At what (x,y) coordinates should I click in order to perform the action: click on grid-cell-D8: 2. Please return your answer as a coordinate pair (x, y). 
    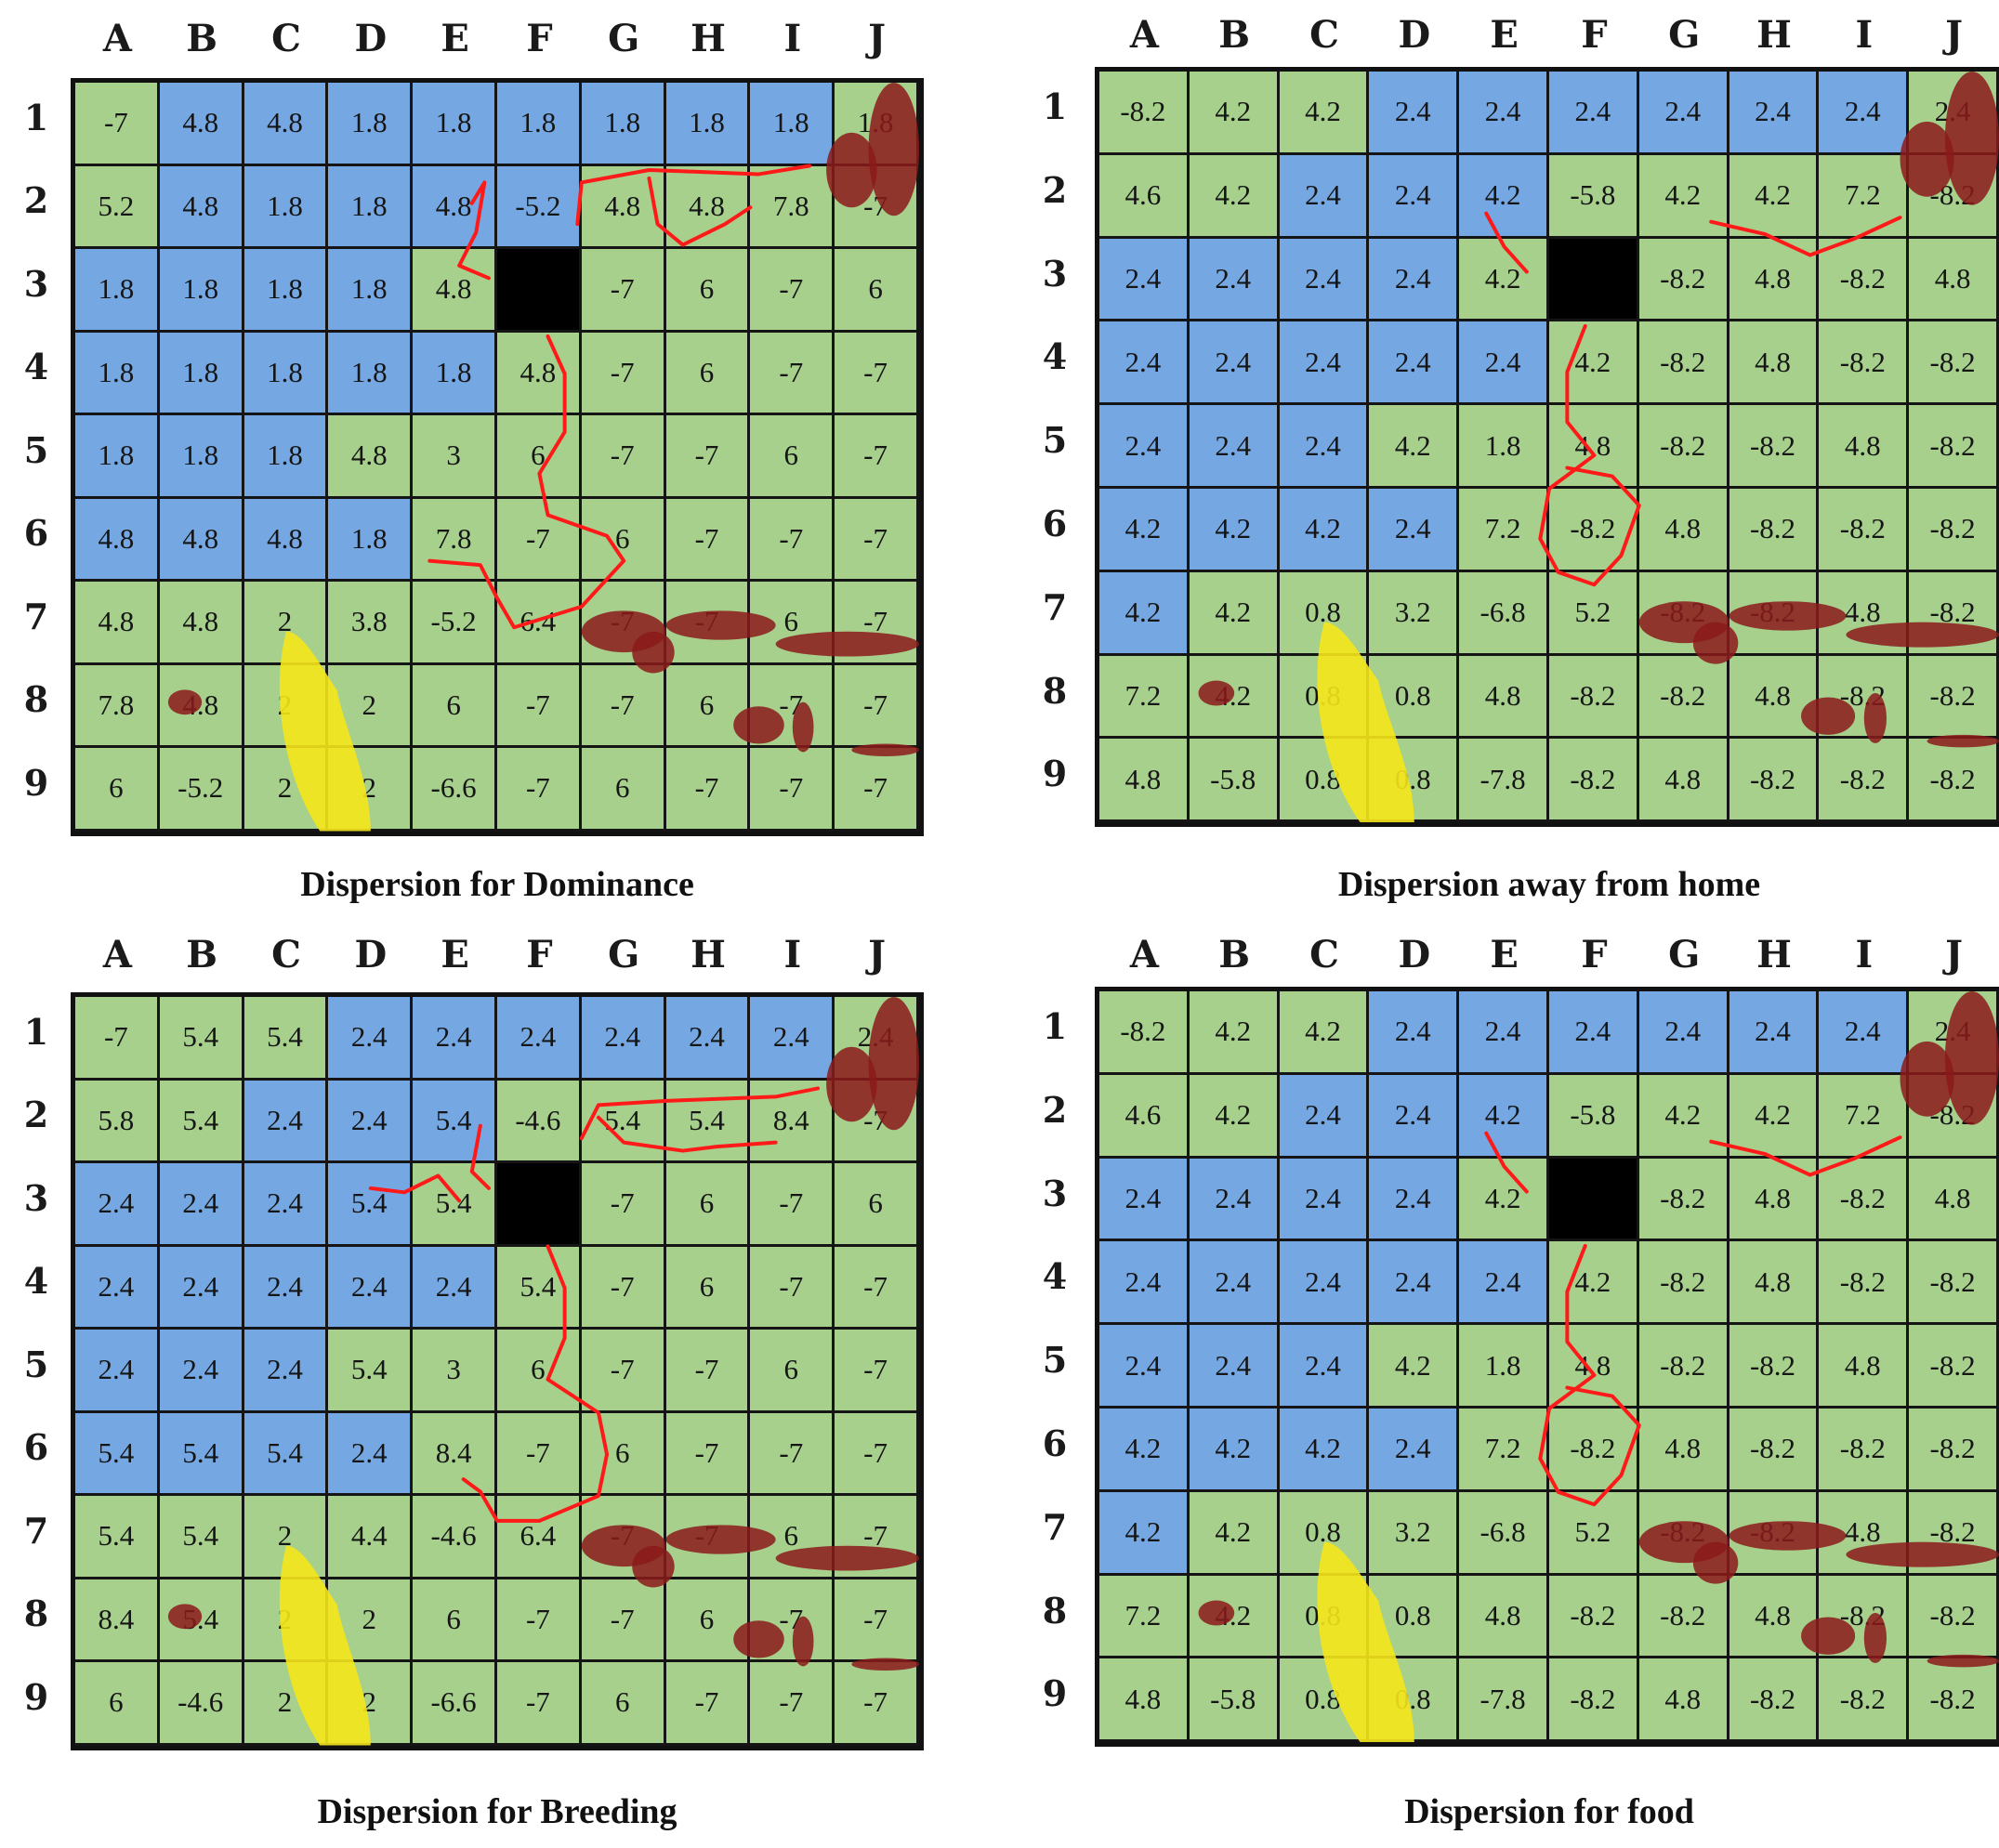
    Looking at the image, I should click on (371, 706).